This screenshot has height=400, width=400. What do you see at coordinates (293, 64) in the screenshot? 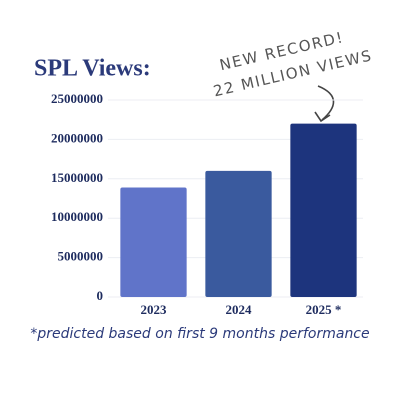
I see `annotation: NEW RECORD! 22 MILLION VIEWS` at bounding box center [293, 64].